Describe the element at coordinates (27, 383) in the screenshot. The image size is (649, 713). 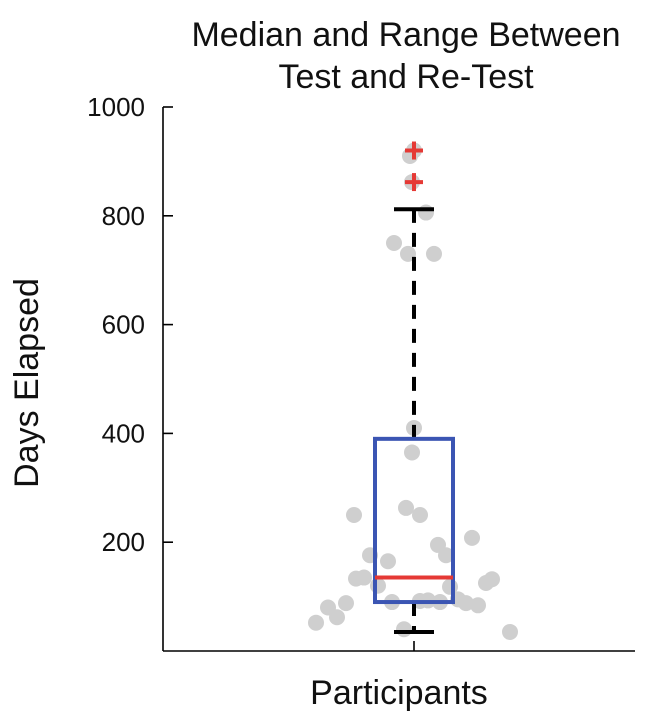
I see `y-axis-label: Days Elapsed` at that location.